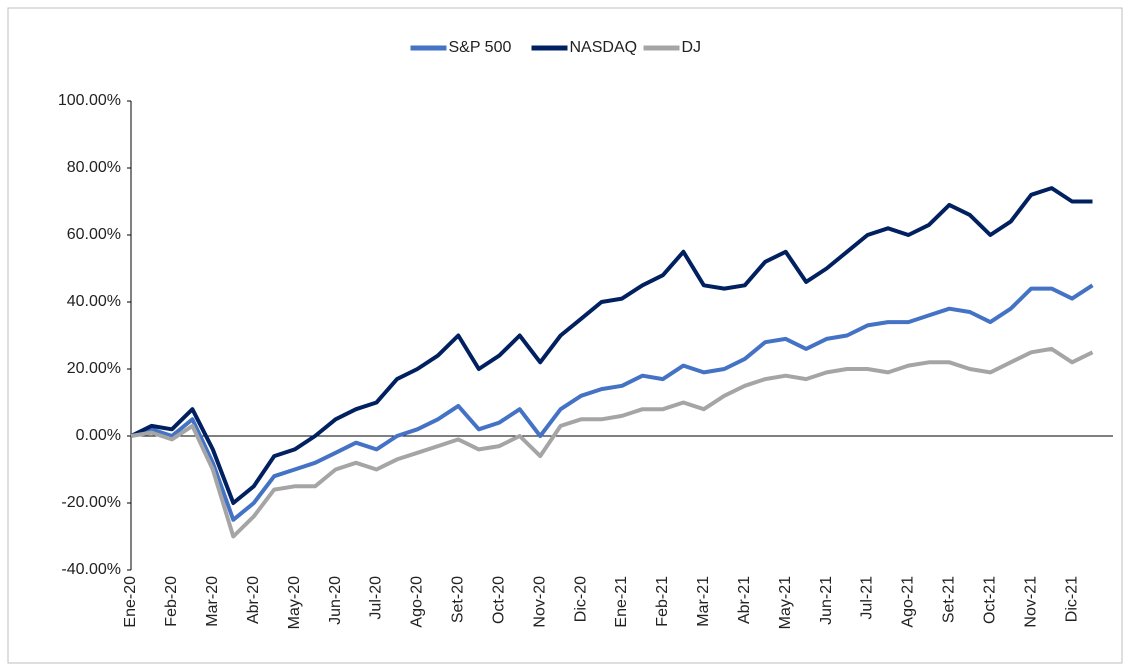  What do you see at coordinates (212, 601) in the screenshot?
I see `x-tick-label: Mar-20` at bounding box center [212, 601].